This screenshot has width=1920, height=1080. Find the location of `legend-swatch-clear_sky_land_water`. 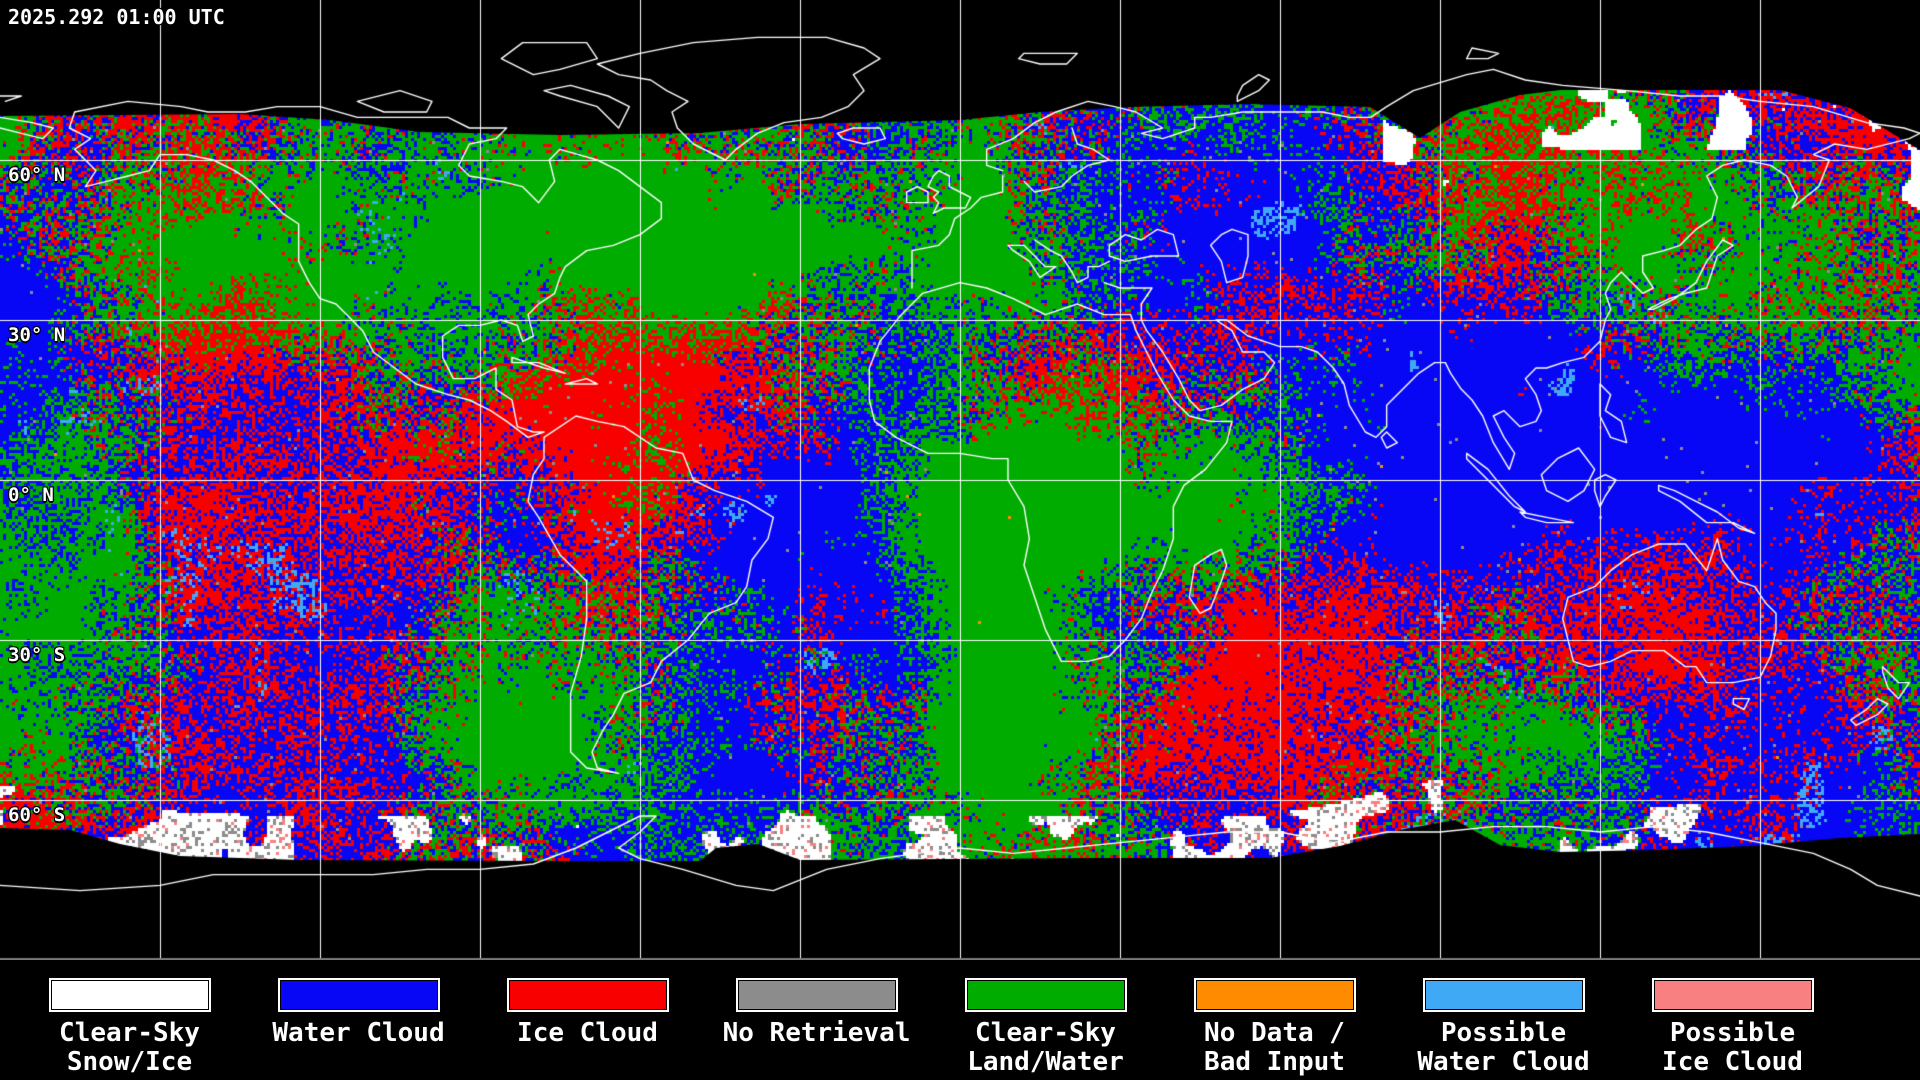

legend-swatch-clear_sky_land_water is located at coordinates (1045, 995).